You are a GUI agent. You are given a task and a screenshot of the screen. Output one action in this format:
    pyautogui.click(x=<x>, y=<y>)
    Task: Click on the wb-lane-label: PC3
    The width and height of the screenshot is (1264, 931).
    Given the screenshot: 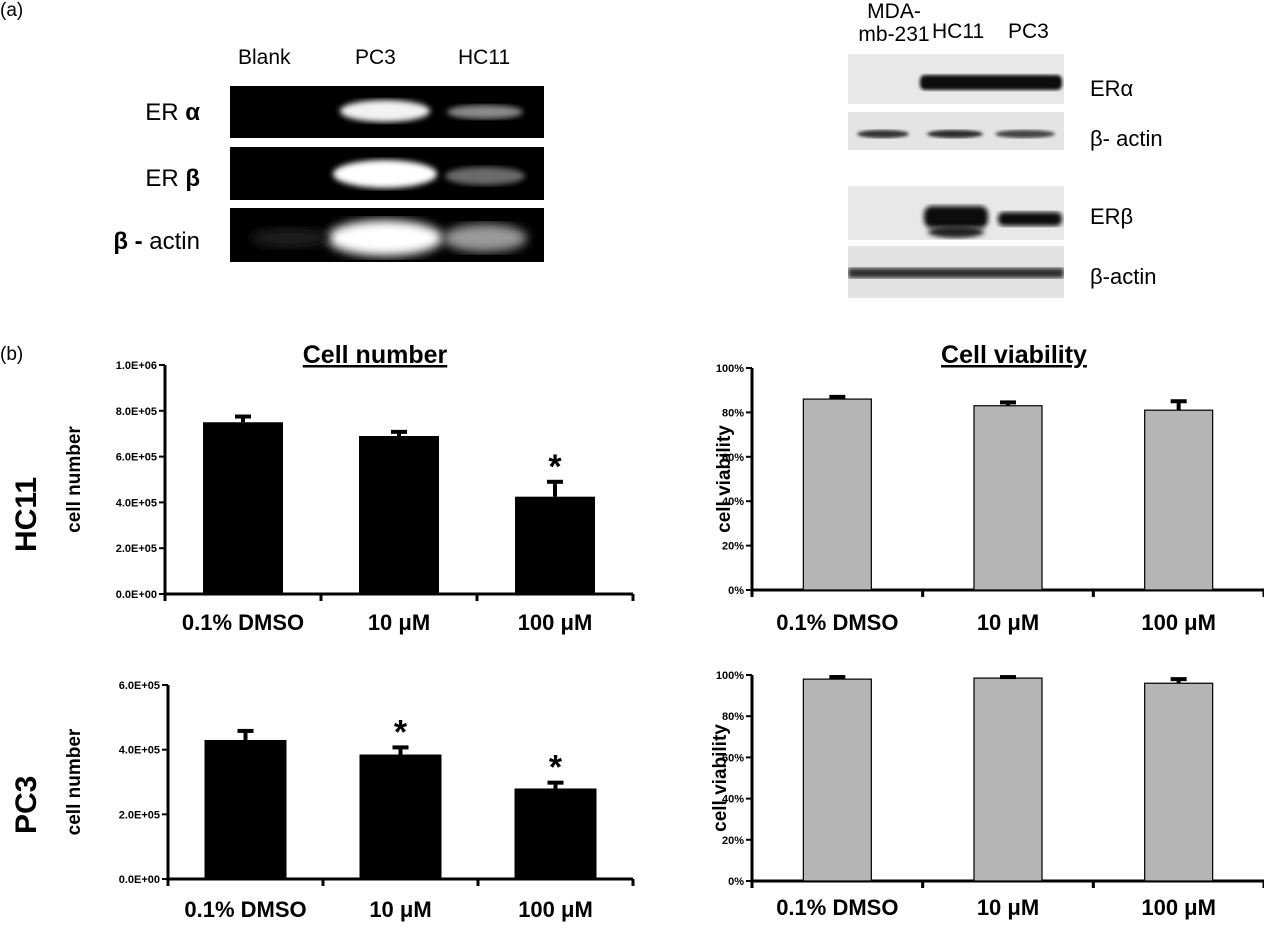 What is the action you would take?
    pyautogui.click(x=1028, y=31)
    